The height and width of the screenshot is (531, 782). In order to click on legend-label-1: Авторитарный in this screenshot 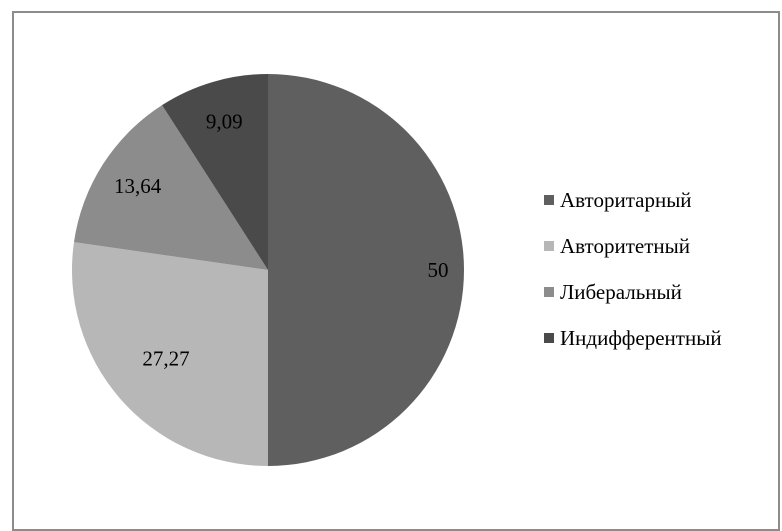, I will do `click(626, 200)`.